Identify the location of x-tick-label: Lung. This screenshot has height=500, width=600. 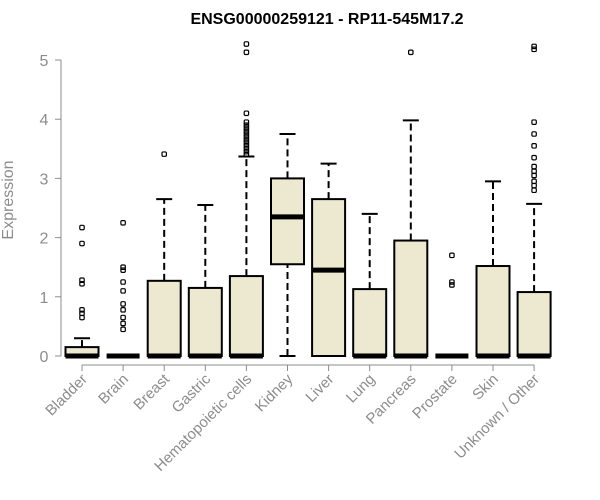
(361, 389).